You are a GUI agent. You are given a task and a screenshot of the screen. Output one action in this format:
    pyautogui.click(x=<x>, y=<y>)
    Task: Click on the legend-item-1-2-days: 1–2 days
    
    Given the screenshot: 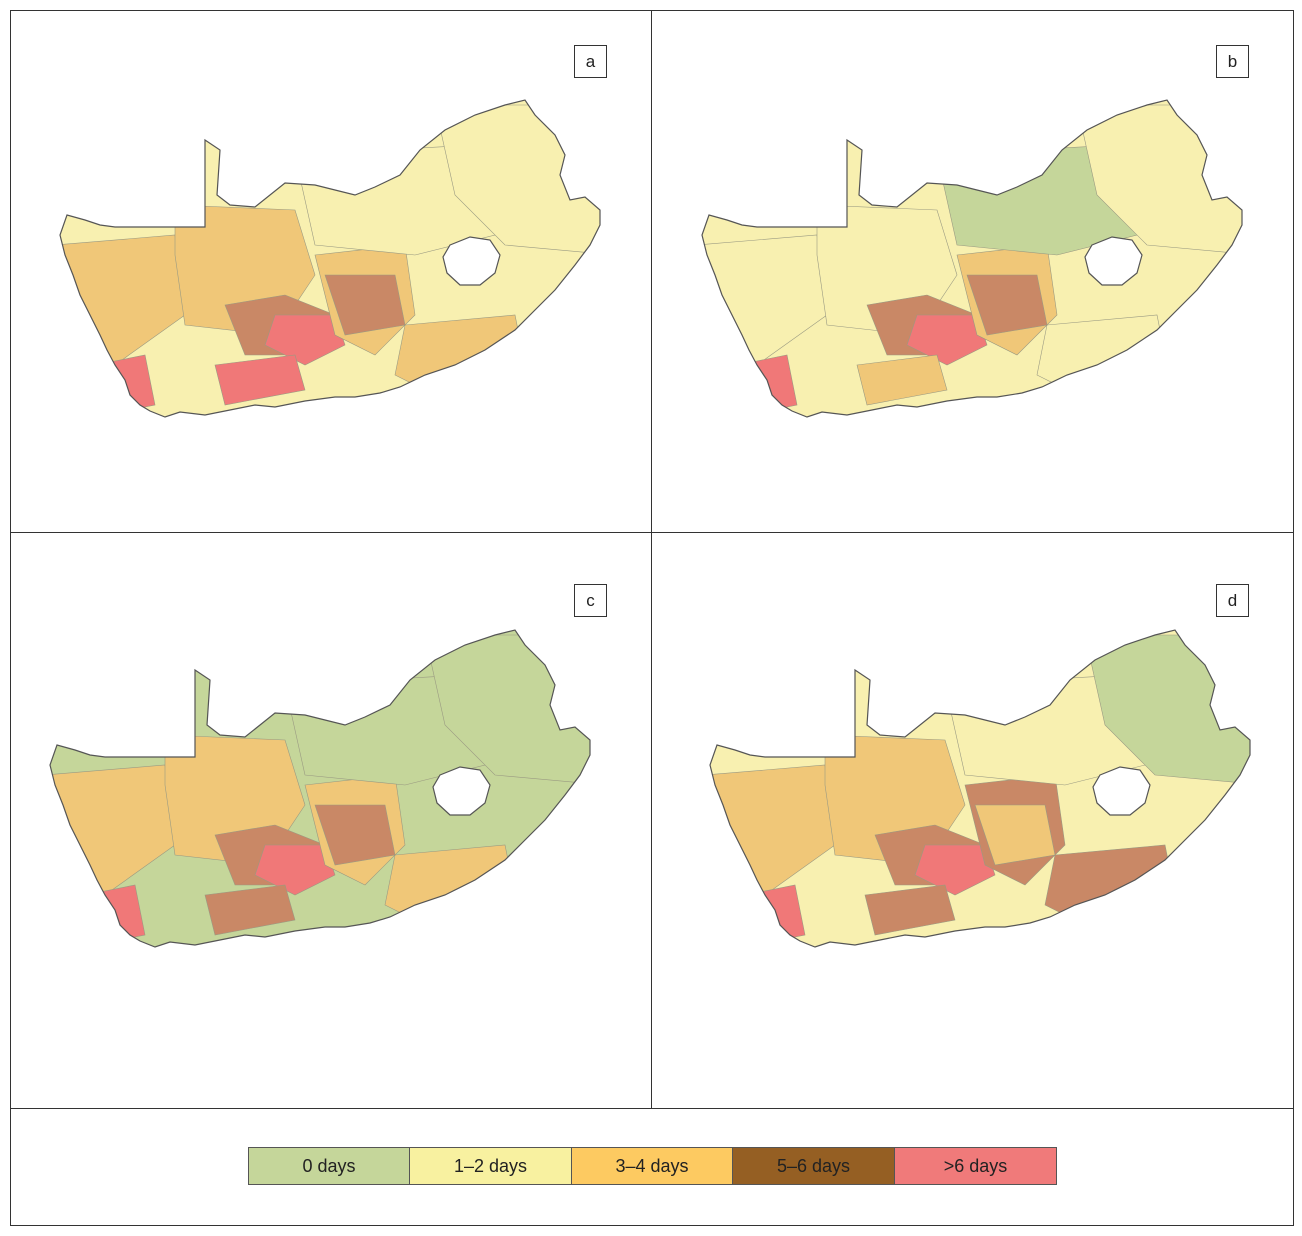 What is the action you would take?
    pyautogui.click(x=490, y=1166)
    